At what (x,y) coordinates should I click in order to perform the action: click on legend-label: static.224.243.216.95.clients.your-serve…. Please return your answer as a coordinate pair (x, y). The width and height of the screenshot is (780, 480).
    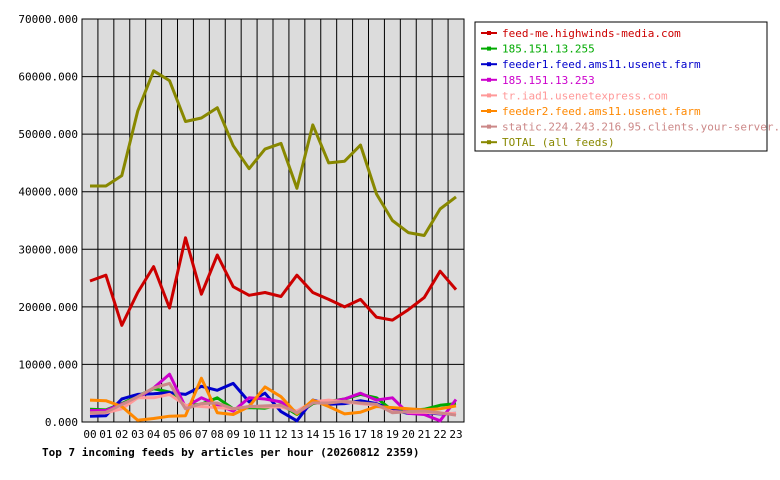
    Looking at the image, I should click on (641, 127).